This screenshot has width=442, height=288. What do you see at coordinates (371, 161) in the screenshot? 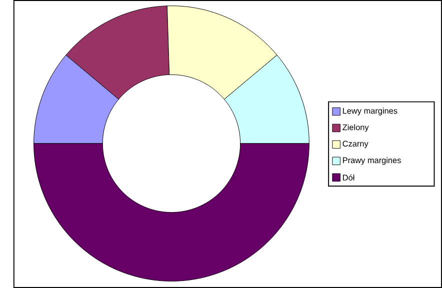
I see `legend-label: Prawy margines` at bounding box center [371, 161].